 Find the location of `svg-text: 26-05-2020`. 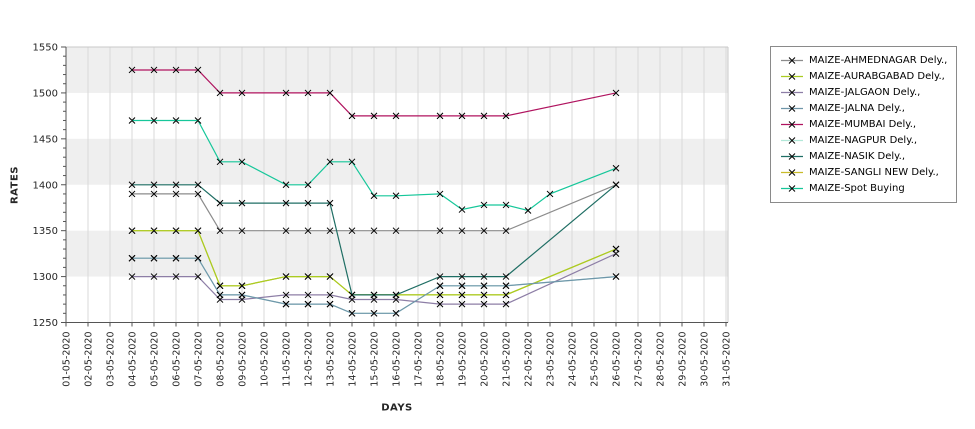

svg-text: 26-05-2020 is located at coordinates (617, 359).